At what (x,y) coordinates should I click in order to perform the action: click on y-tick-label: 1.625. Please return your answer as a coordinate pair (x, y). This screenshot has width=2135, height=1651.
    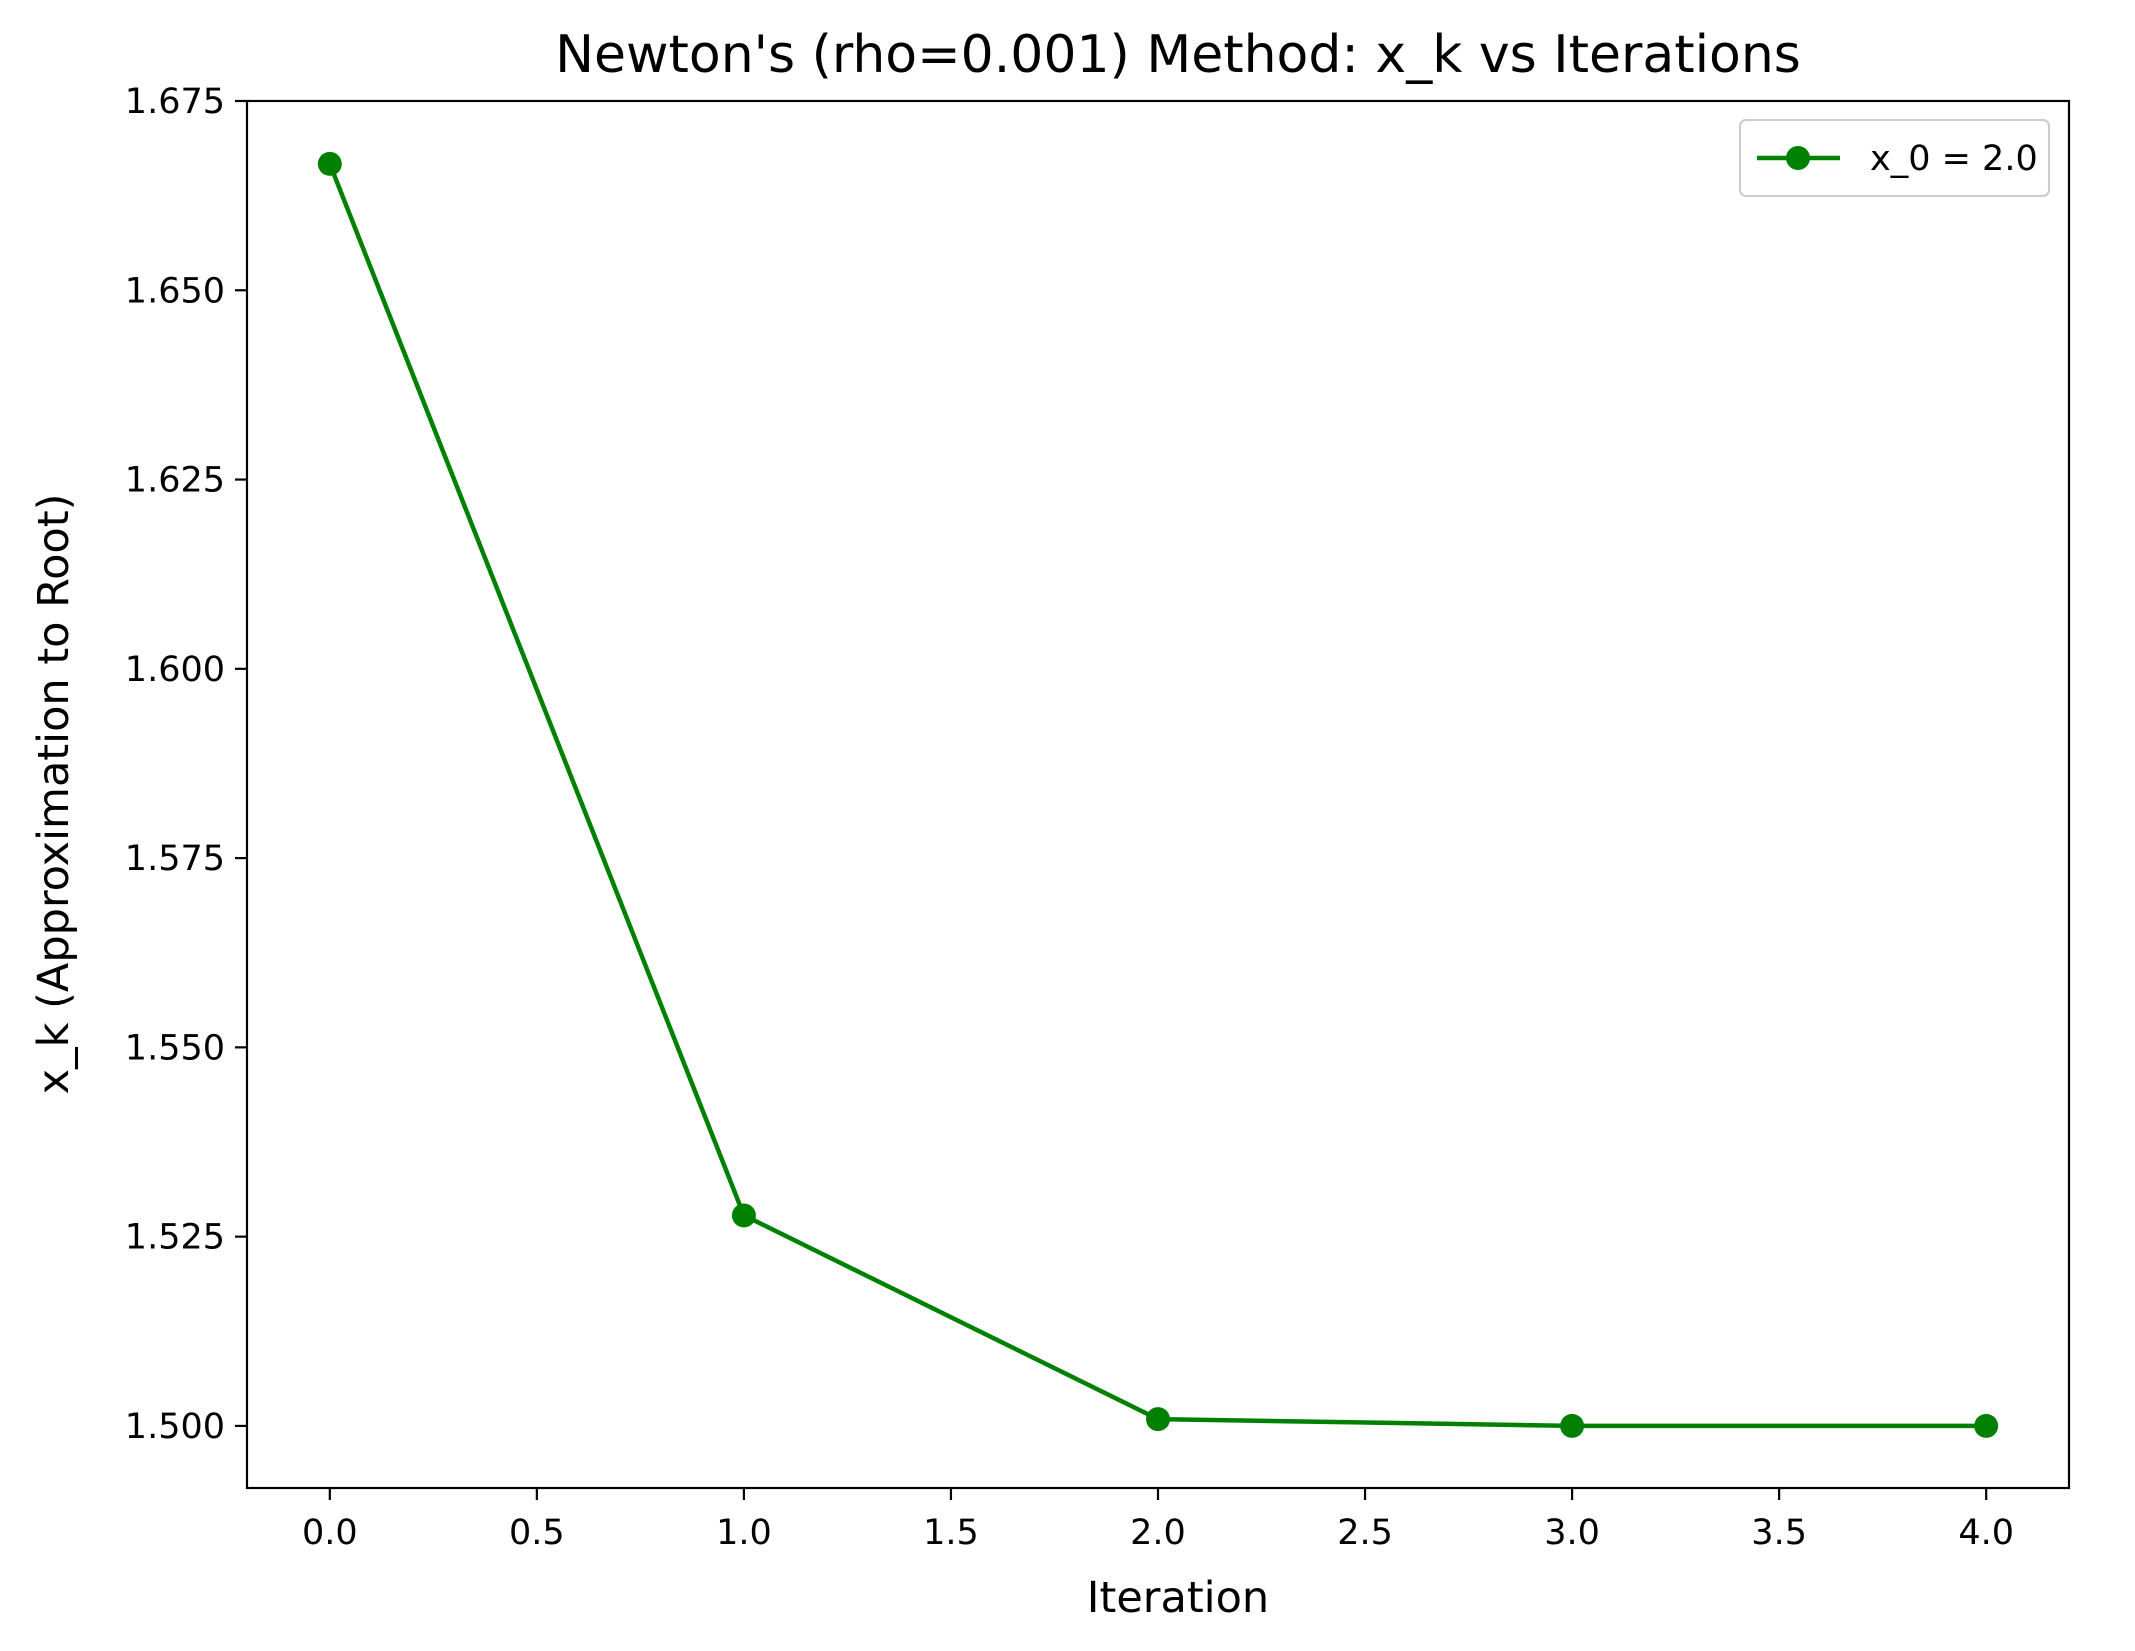
    Looking at the image, I should click on (175, 481).